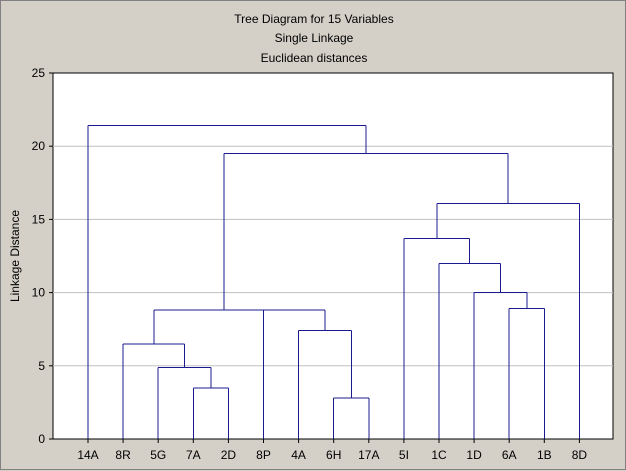 This screenshot has height=471, width=626. Describe the element at coordinates (39, 219) in the screenshot. I see `y-tick-label: 15` at that location.